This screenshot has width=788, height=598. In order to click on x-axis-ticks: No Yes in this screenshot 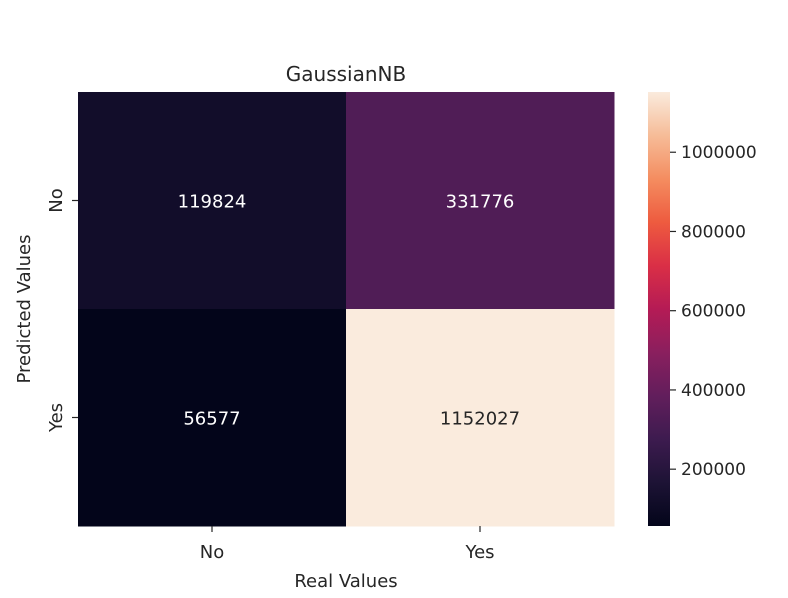, I will do `click(347, 544)`.